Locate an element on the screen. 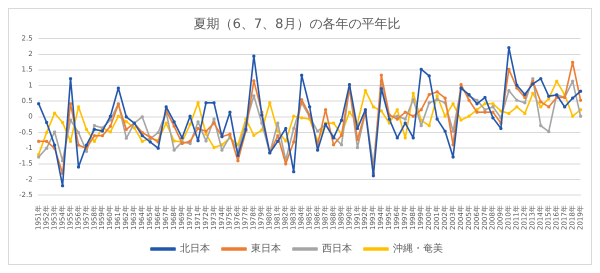 The width and height of the screenshot is (600, 273). legend-label: 東日本 is located at coordinates (266, 248).